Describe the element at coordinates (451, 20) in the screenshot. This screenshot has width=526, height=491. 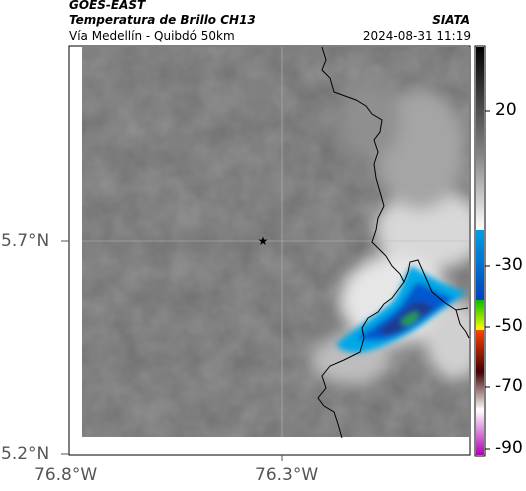
I see `agency-label: SIATA` at that location.